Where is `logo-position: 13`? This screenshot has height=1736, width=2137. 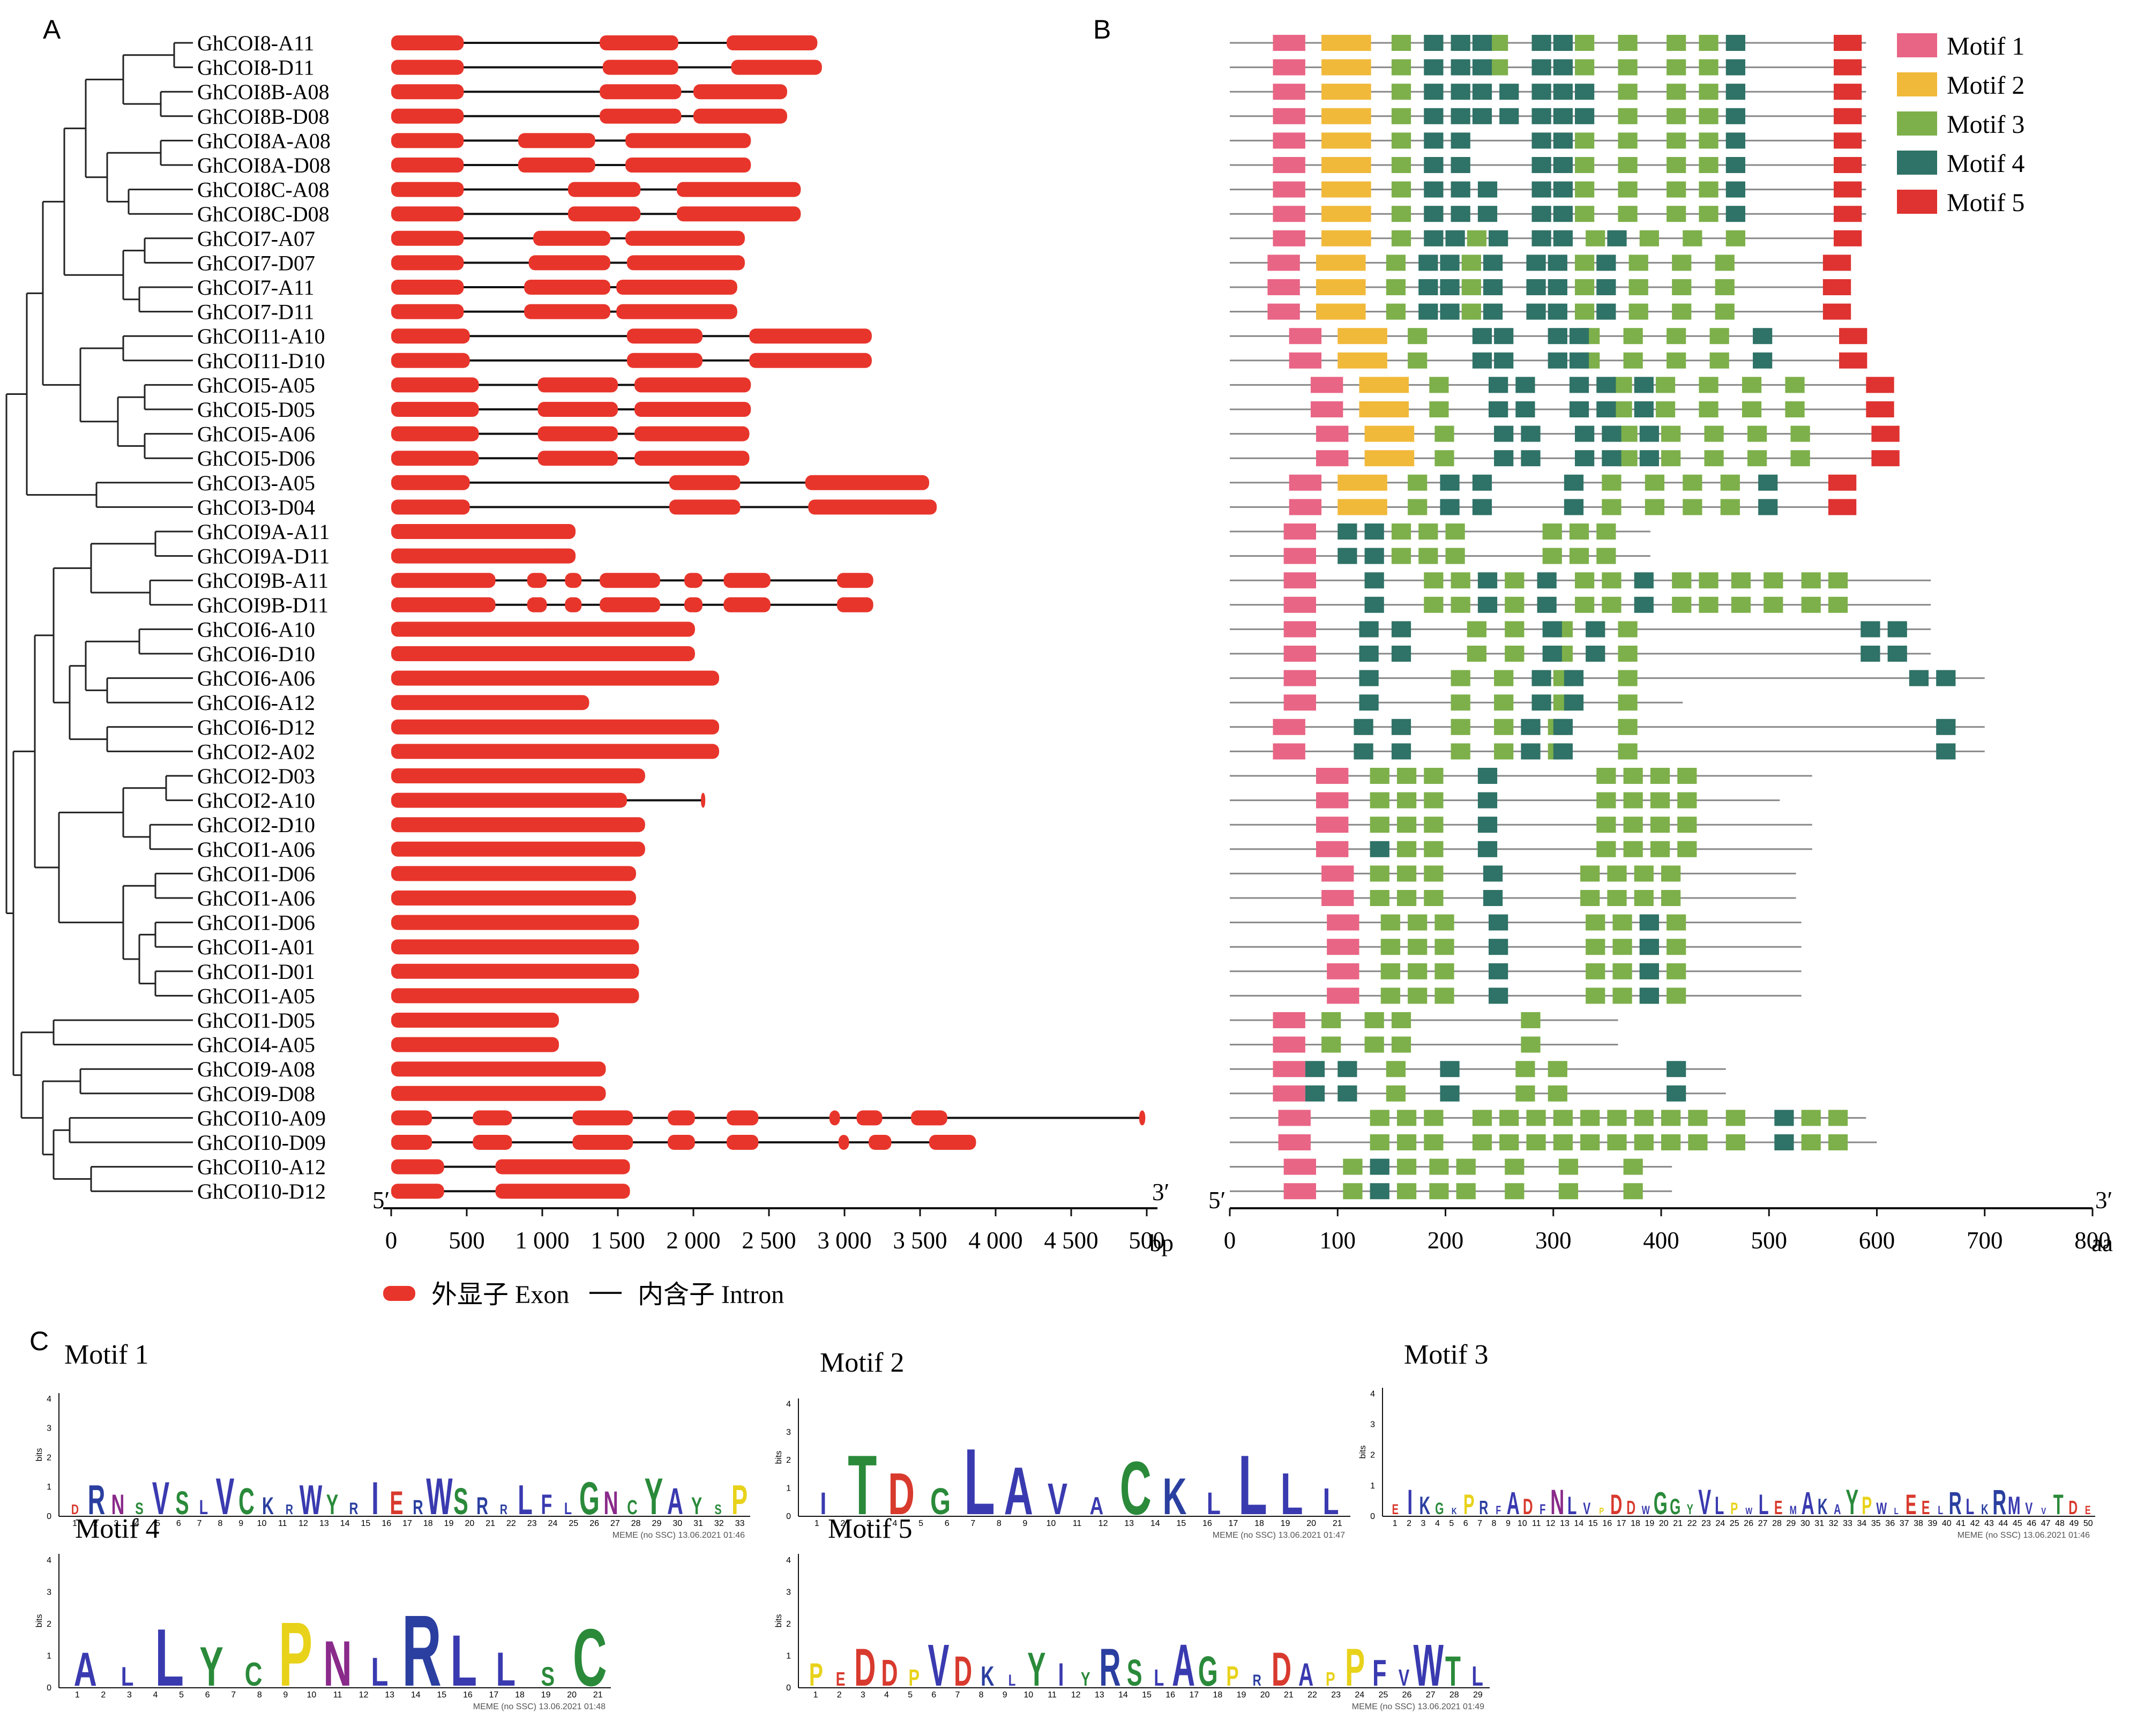 logo-position: 13 is located at coordinates (324, 1523).